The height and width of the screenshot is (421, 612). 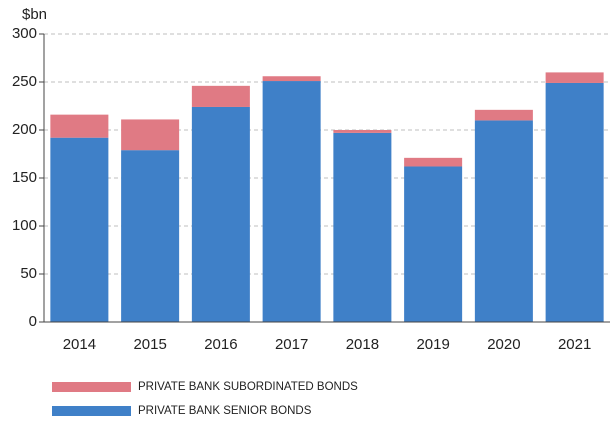 I want to click on legend-label: PRIVATE BANK SUBORDINATED BONDS, so click(x=248, y=387).